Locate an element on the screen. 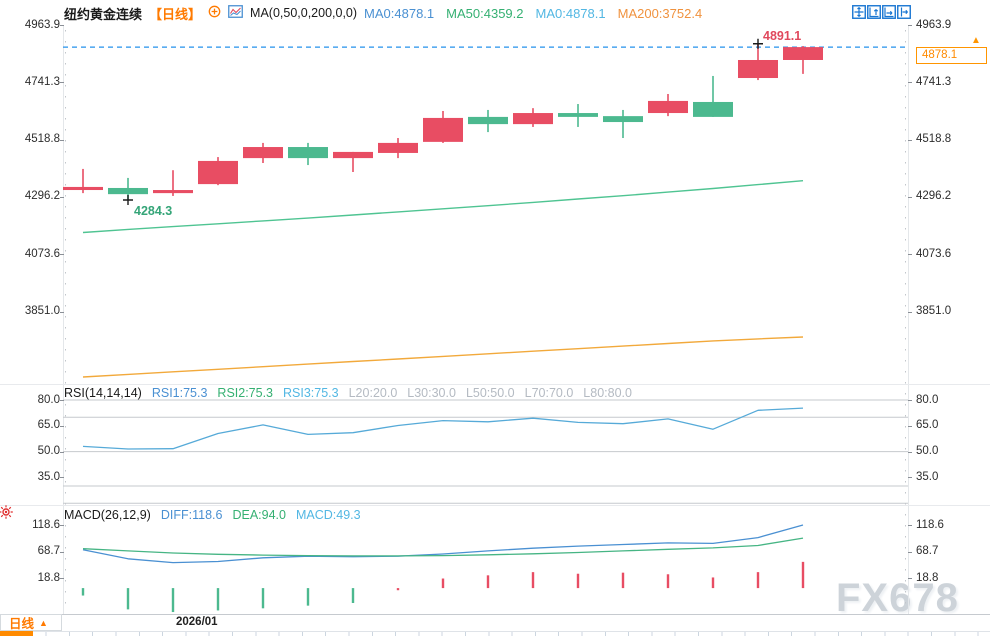 The width and height of the screenshot is (990, 636). period-tag: 【日线】 is located at coordinates (175, 14).